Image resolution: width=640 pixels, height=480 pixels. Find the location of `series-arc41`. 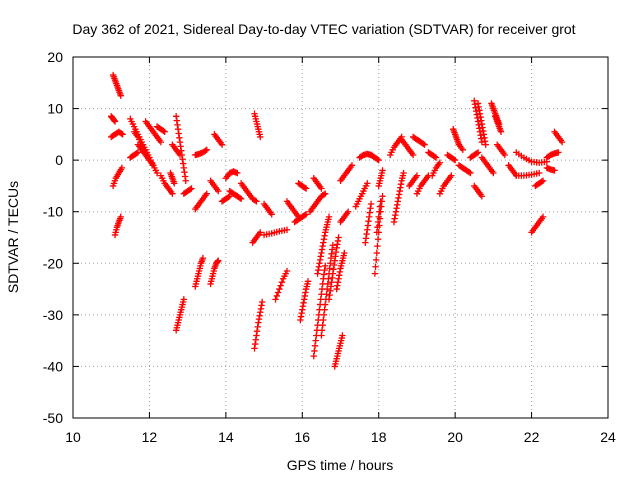

series-arc41 is located at coordinates (319, 311).